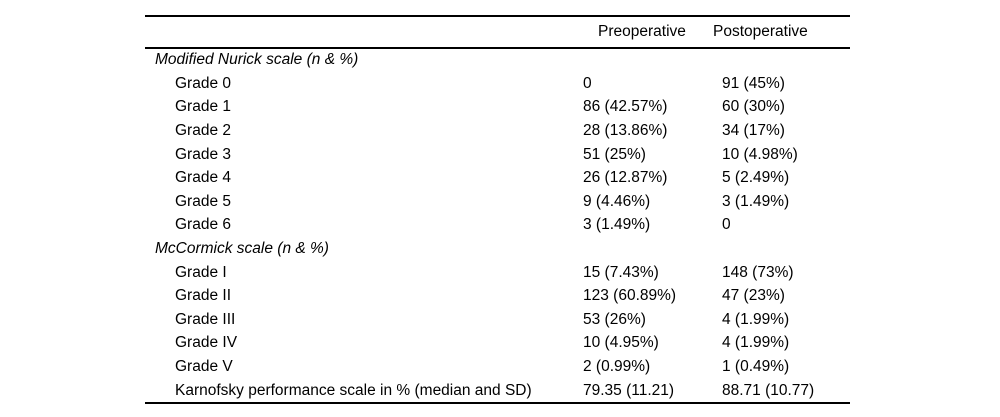  I want to click on preoperative-value: 9 (4.46%), so click(617, 201).